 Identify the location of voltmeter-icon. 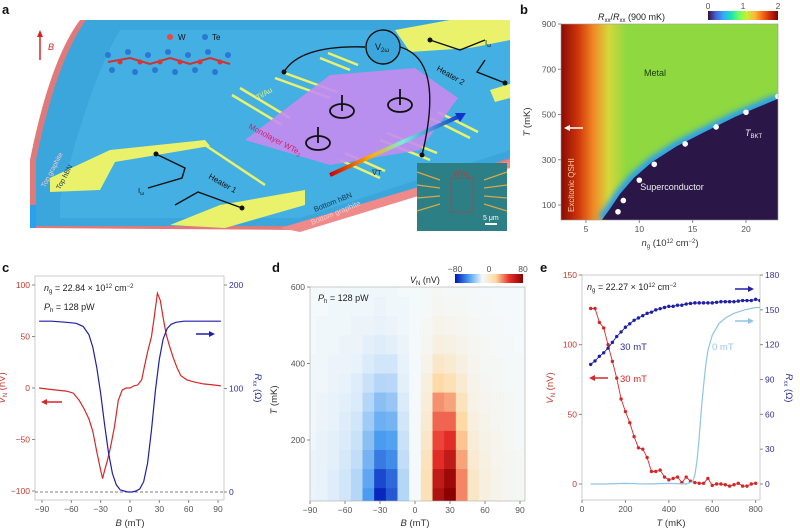
(383, 47).